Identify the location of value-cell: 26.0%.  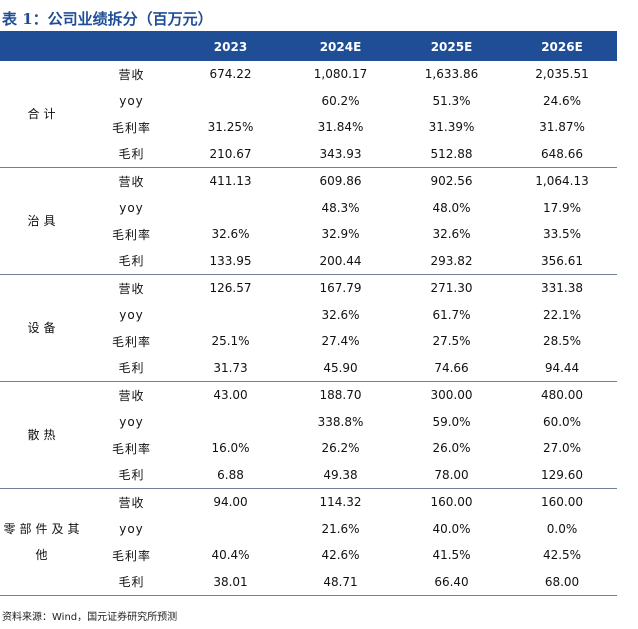
(451, 448).